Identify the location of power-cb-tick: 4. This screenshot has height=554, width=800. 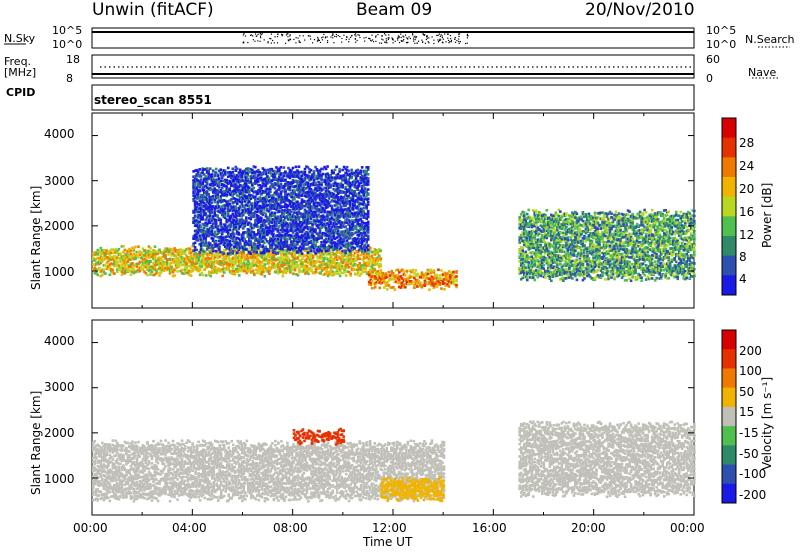
(743, 279).